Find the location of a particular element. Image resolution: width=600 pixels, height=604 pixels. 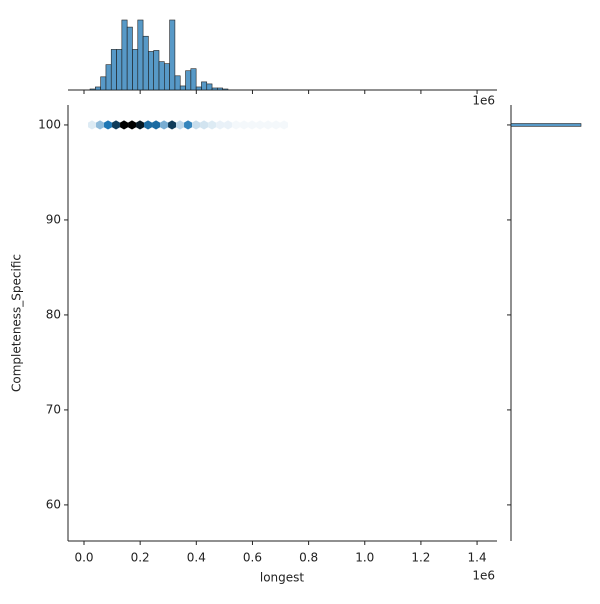

x-tick-label: 1.0 is located at coordinates (364, 558).